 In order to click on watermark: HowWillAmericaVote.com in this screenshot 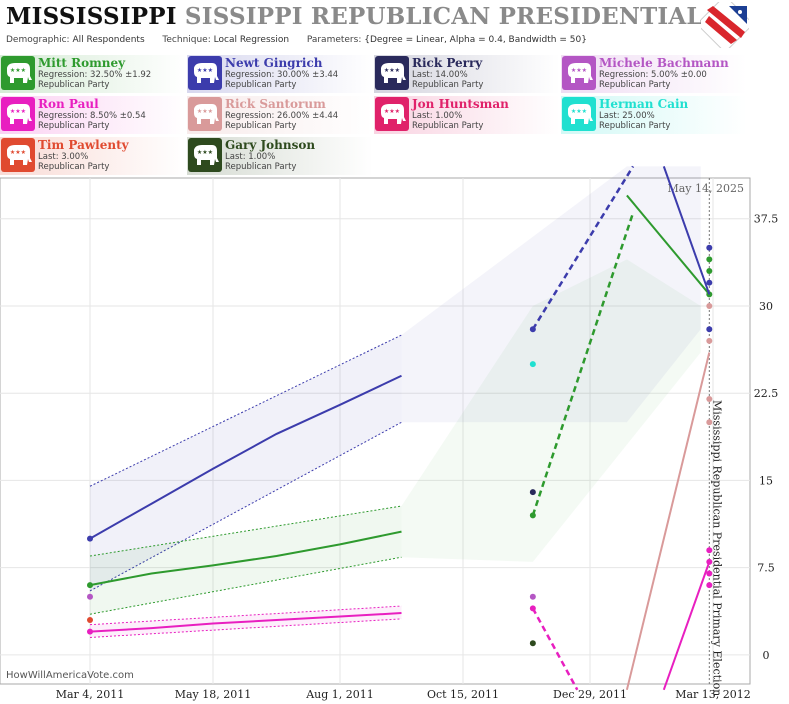, I will do `click(70, 675)`.